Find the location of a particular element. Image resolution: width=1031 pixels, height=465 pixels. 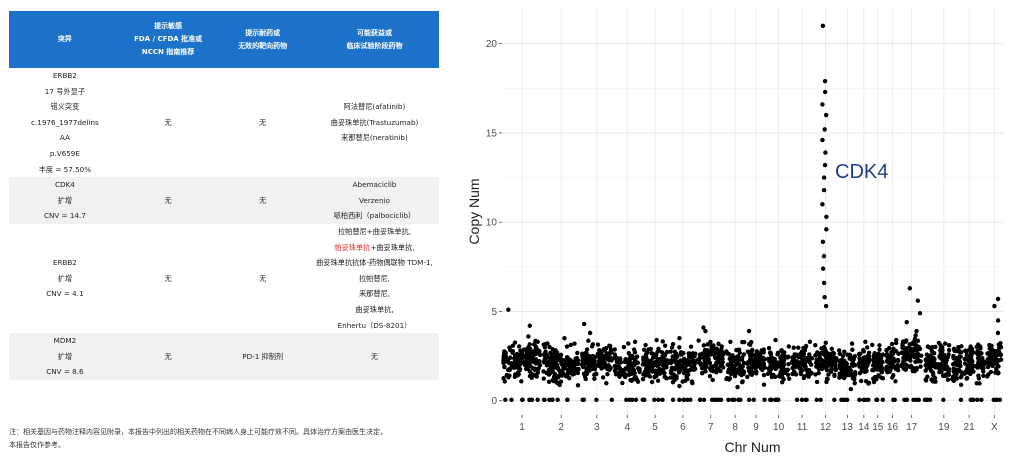

benefit-line: Abemaciclib is located at coordinates (374, 185).